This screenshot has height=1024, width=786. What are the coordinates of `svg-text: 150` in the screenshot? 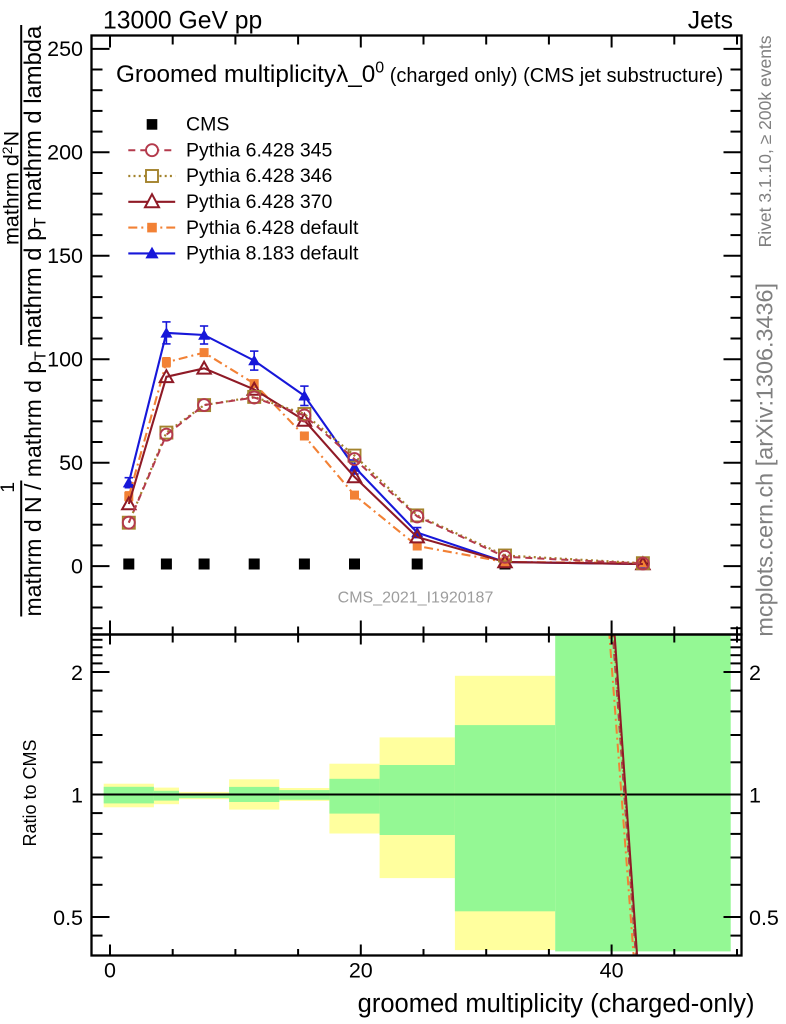 It's located at (65, 256).